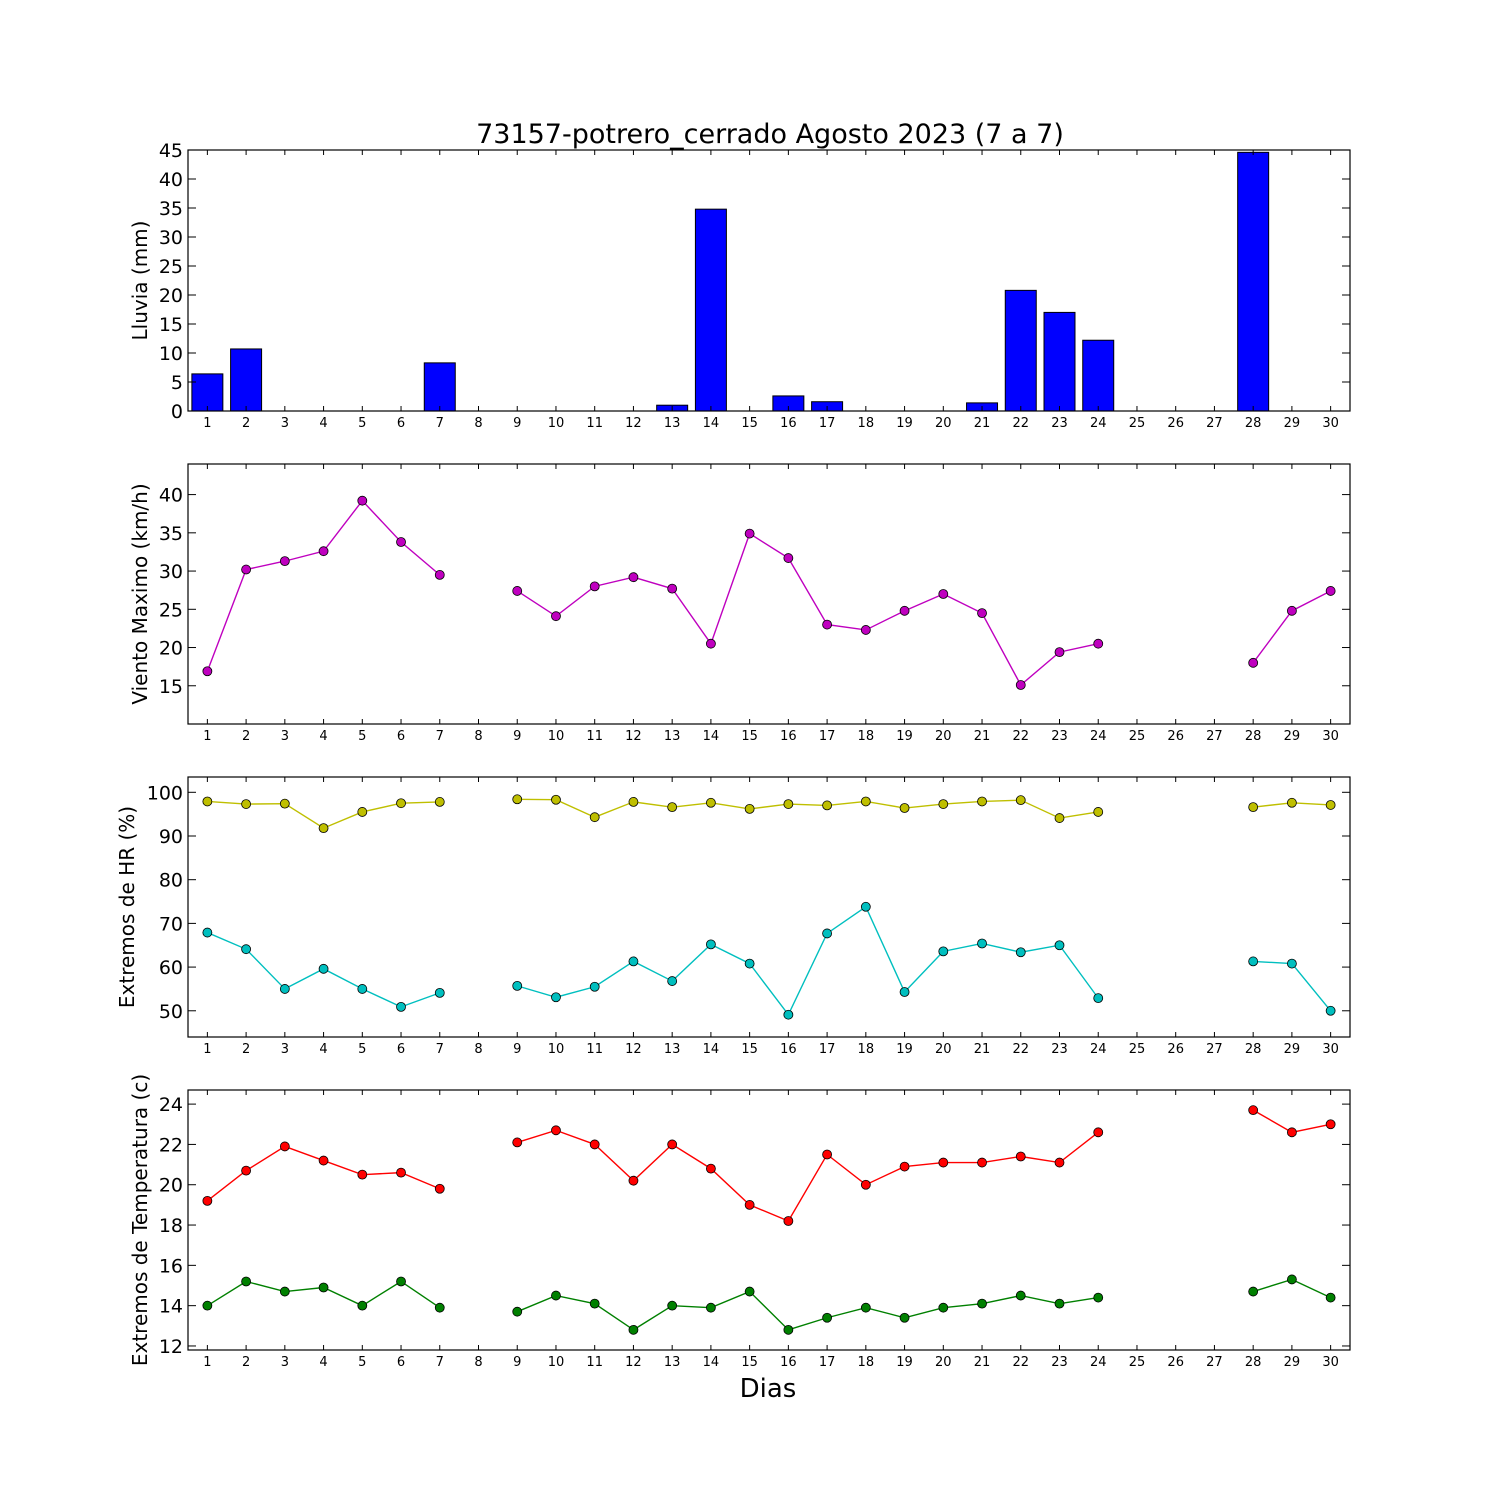 The height and width of the screenshot is (1504, 1500). Describe the element at coordinates (1098, 736) in the screenshot. I see `wind-x-tick-label: 24` at that location.